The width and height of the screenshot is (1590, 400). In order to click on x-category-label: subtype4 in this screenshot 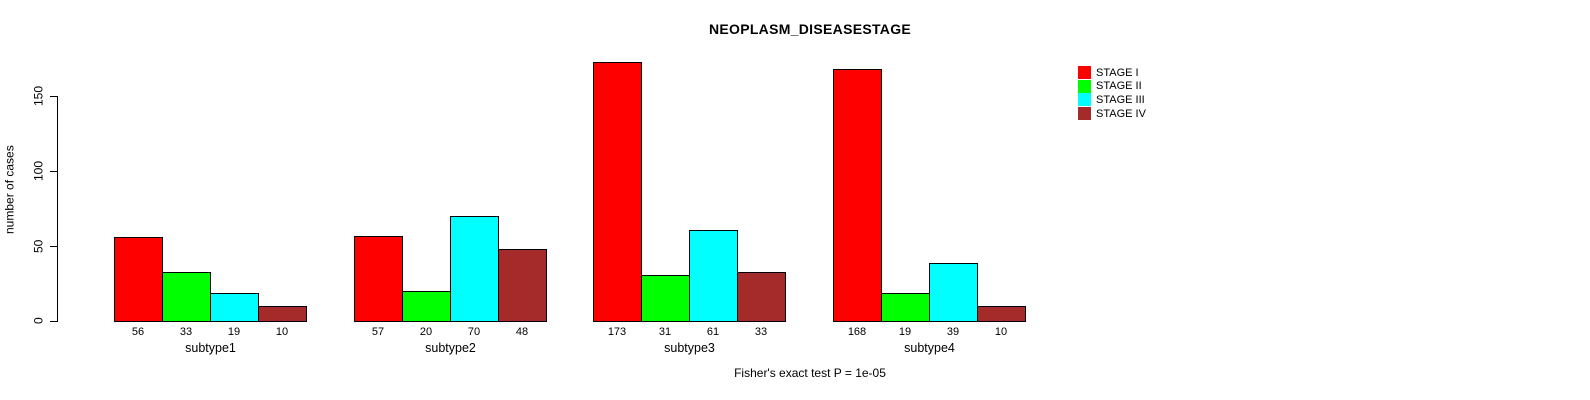, I will do `click(929, 348)`.